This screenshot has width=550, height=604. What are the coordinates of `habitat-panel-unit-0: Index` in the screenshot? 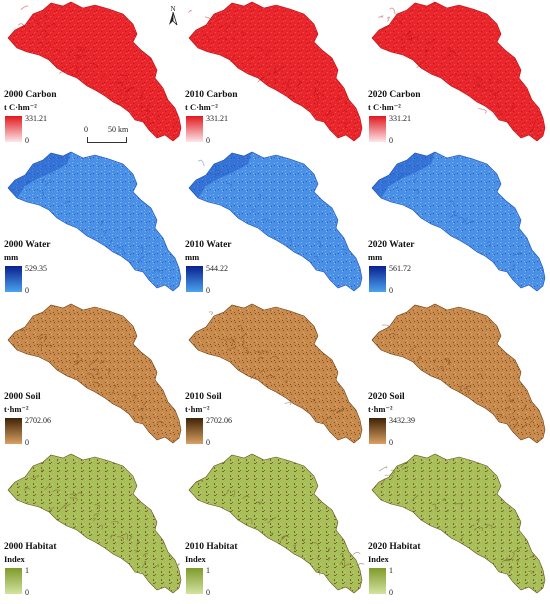 It's located at (14, 559).